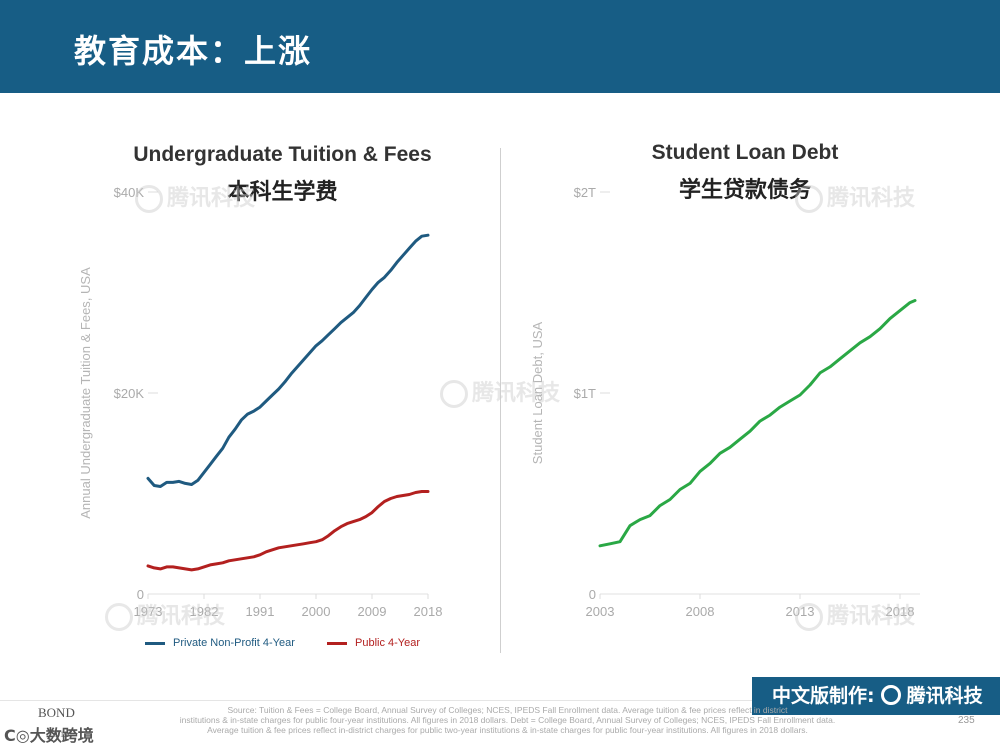 This screenshot has width=1000, height=750. I want to click on legend-private-label: Private Non-Profit 4-Year, so click(234, 643).